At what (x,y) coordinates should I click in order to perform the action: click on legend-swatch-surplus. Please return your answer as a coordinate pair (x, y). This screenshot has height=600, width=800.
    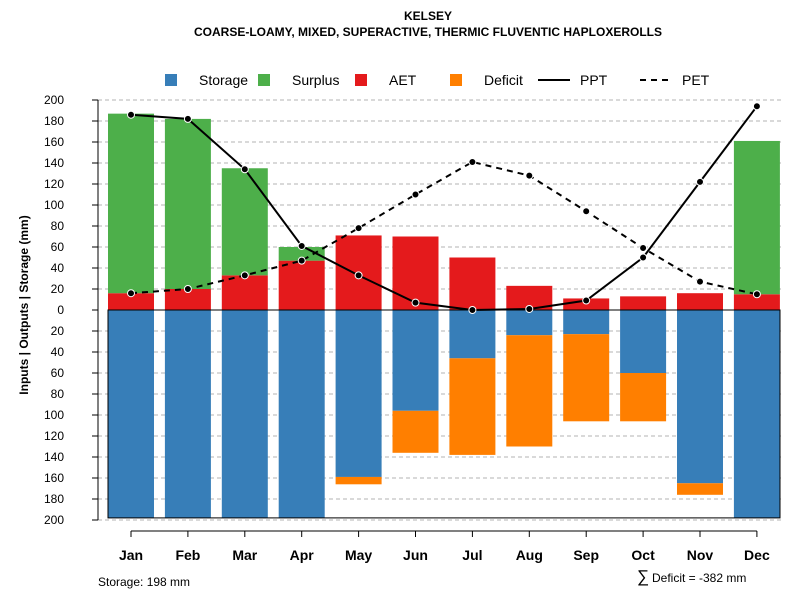
    Looking at the image, I should click on (264, 80).